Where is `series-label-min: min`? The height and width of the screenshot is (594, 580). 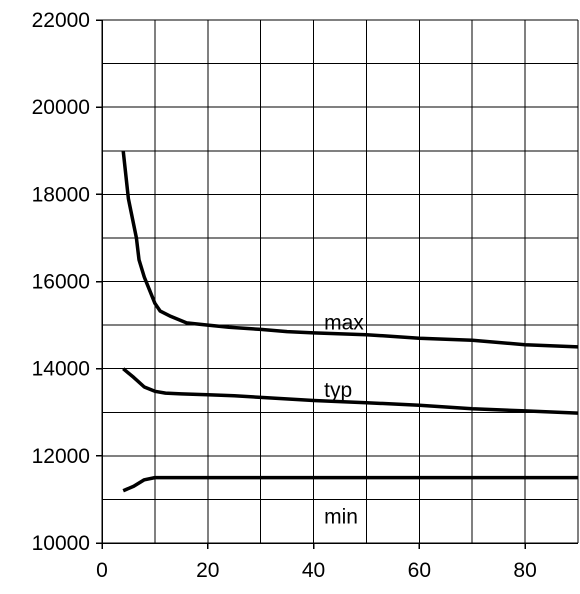 series-label-min: min is located at coordinates (341, 516).